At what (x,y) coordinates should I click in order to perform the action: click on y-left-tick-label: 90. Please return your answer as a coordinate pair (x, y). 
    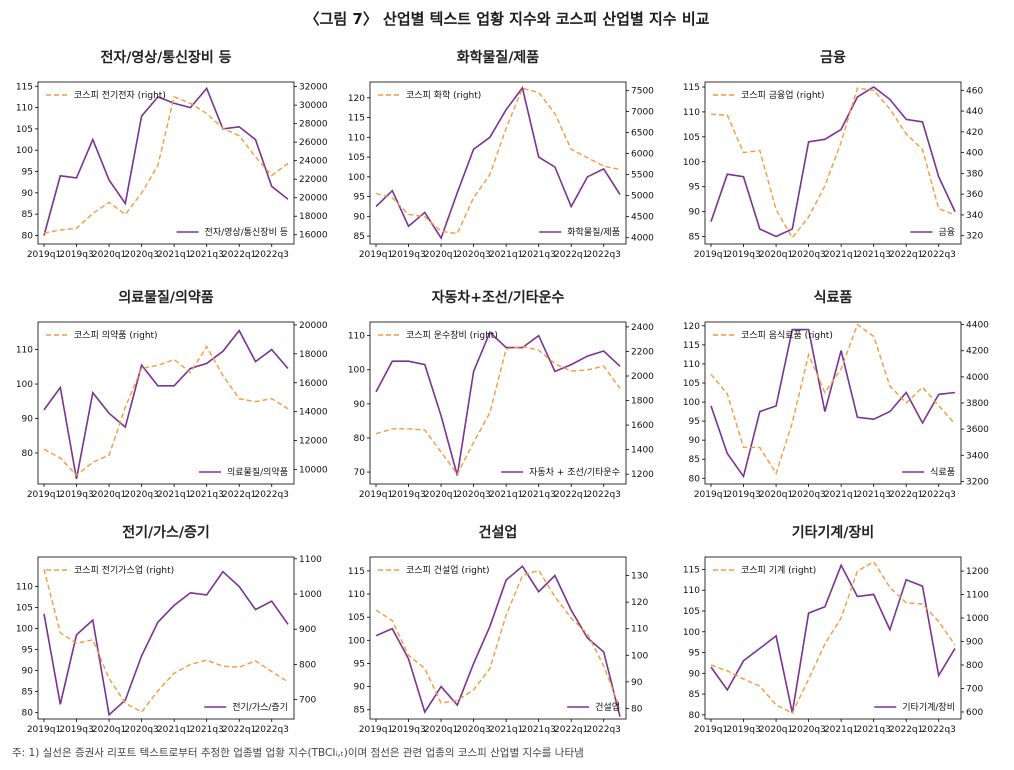
    Looking at the image, I should click on (360, 688).